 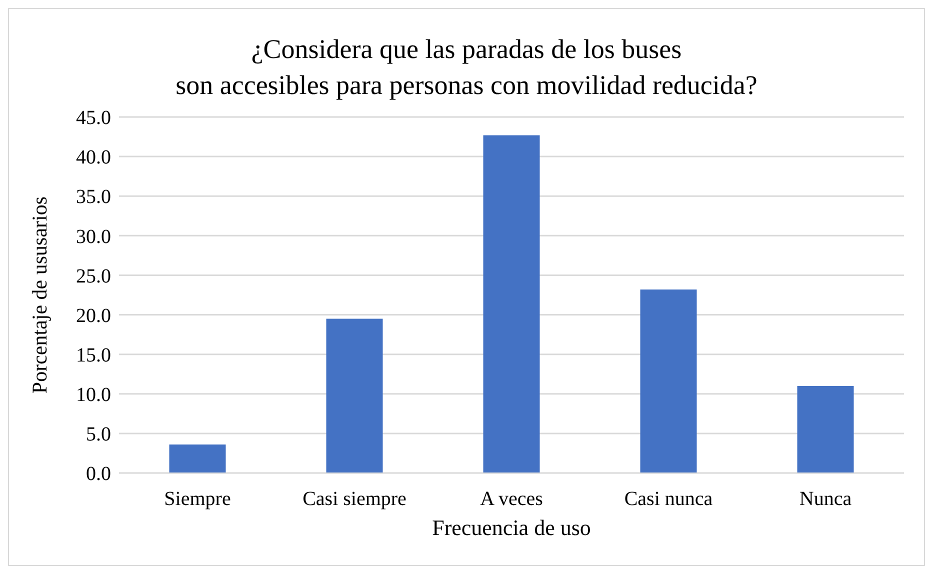 I want to click on x-tick-label: Siempre, so click(x=197, y=499).